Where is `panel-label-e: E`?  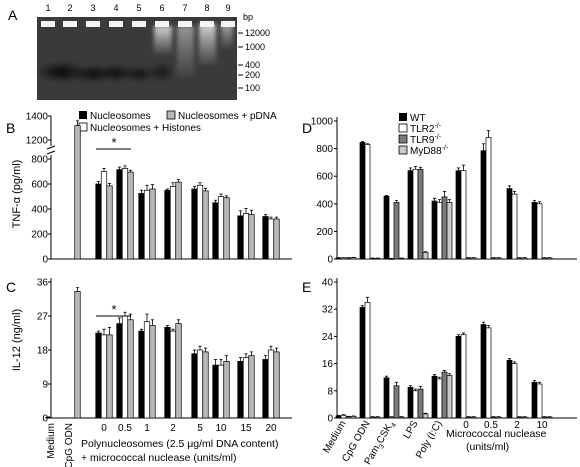 panel-label-e: E is located at coordinates (306, 287).